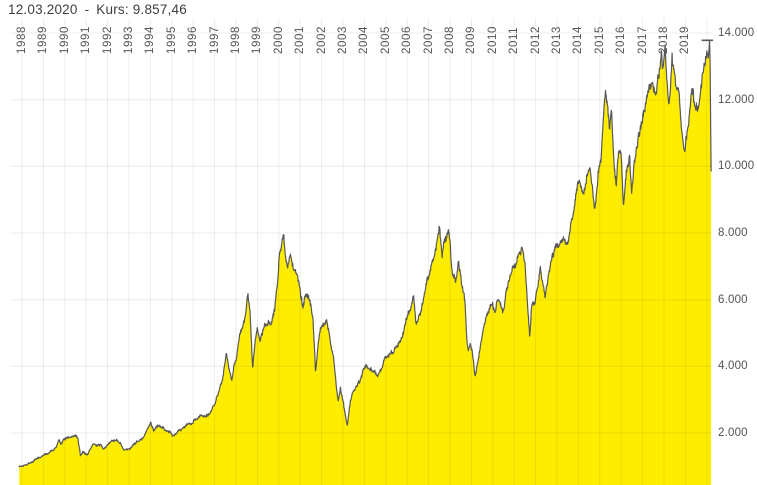 This screenshot has width=757, height=485. What do you see at coordinates (257, 40) in the screenshot?
I see `x-axis-label: 1999` at bounding box center [257, 40].